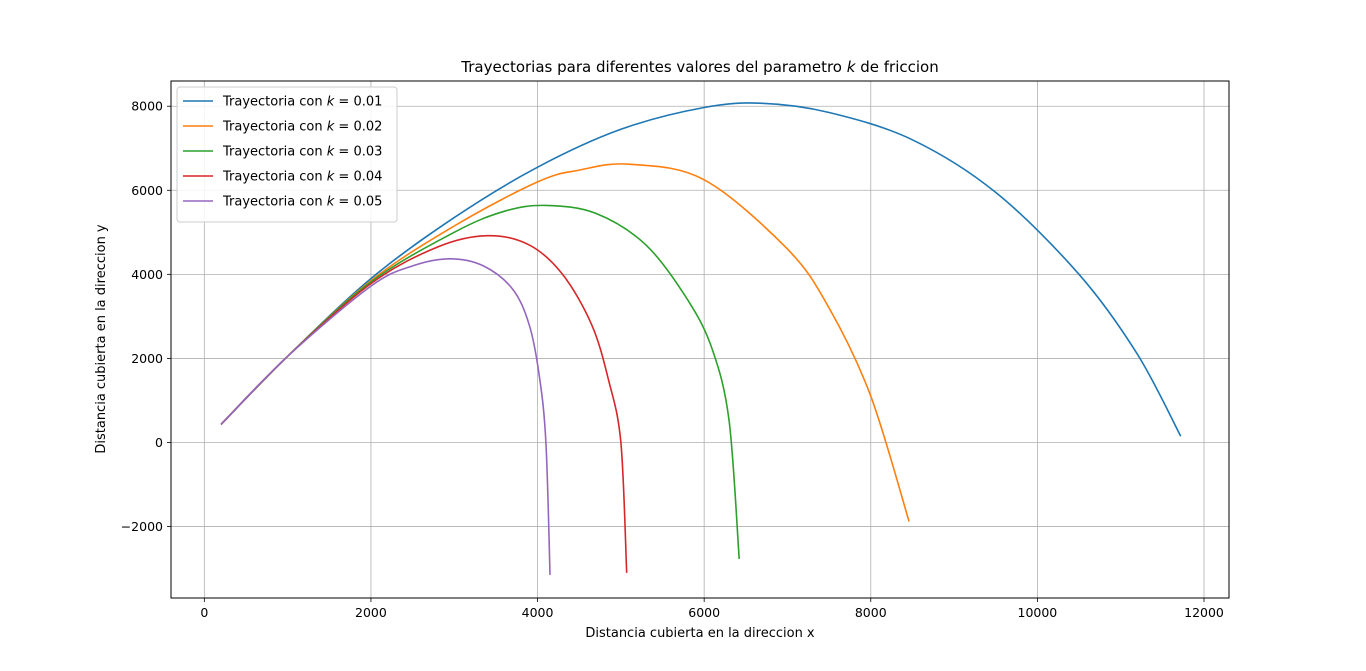 This screenshot has width=1366, height=671. Describe the element at coordinates (101, 339) in the screenshot. I see `y-axis-title: Distancia cubierta en la direccion y` at that location.